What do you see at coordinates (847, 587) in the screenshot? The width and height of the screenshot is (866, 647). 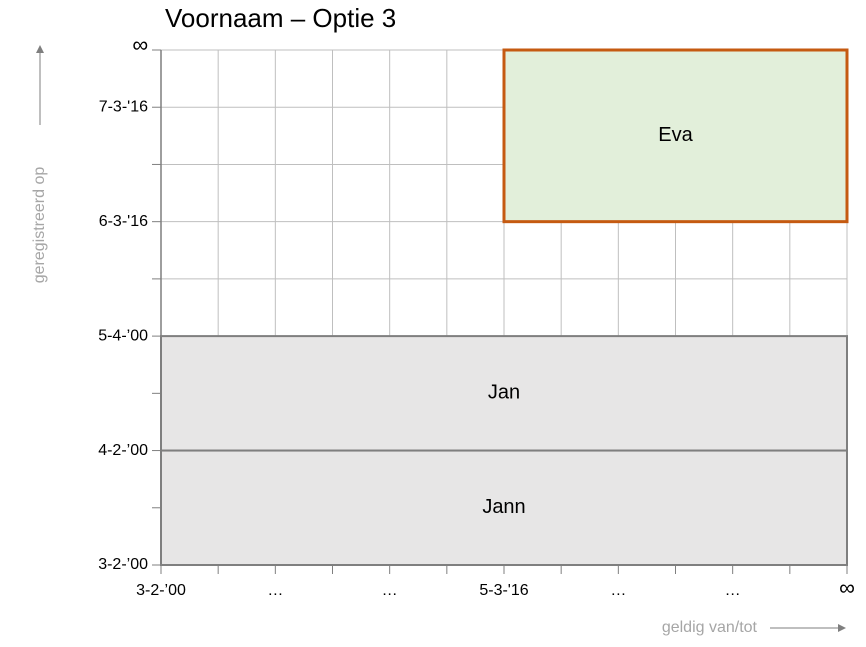 I see `x-label: ∞` at bounding box center [847, 587].